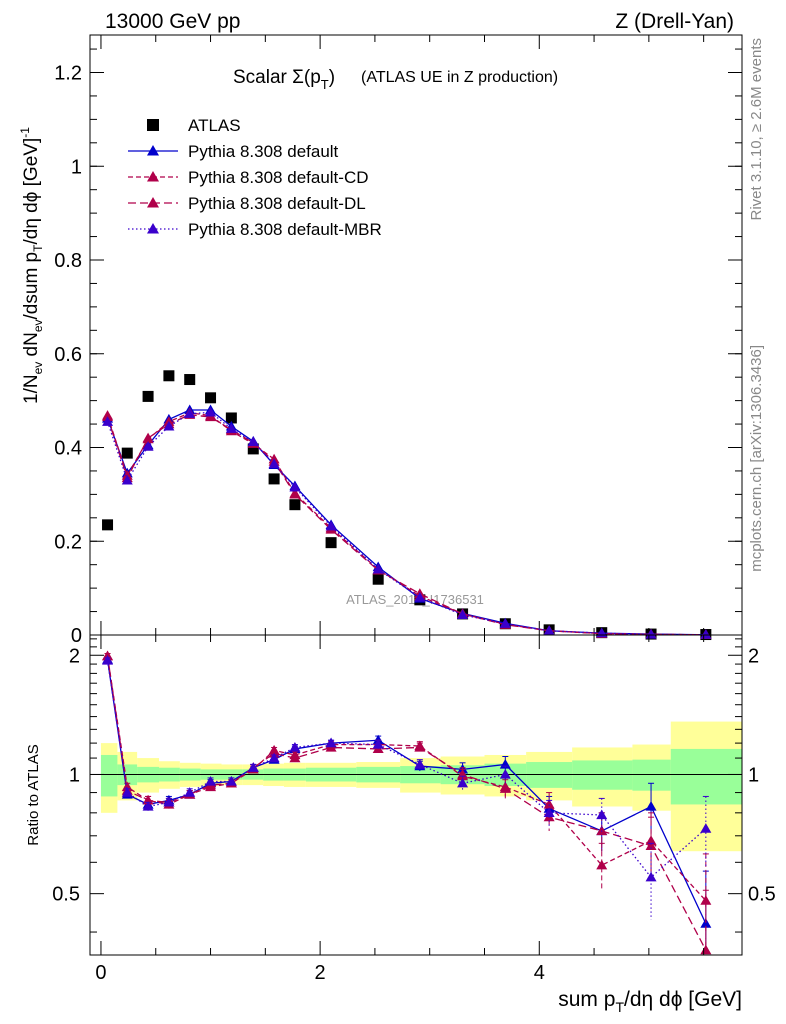 This screenshot has width=786, height=1024. What do you see at coordinates (68, 542) in the screenshot?
I see `main-ytick-label: 0.2` at bounding box center [68, 542].